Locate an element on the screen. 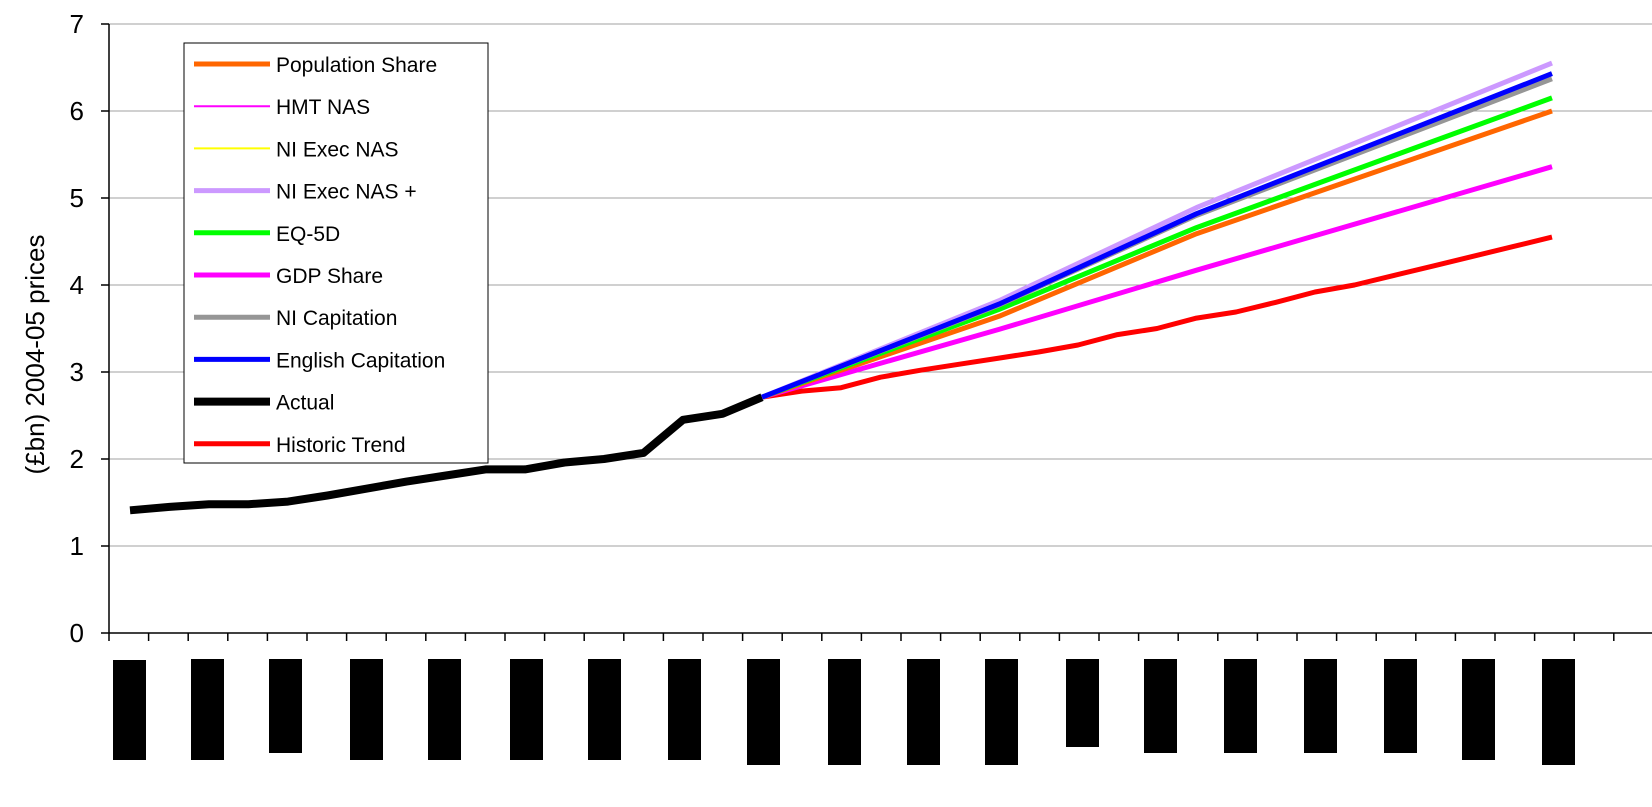  y-tick-label: 3 is located at coordinates (77, 372).